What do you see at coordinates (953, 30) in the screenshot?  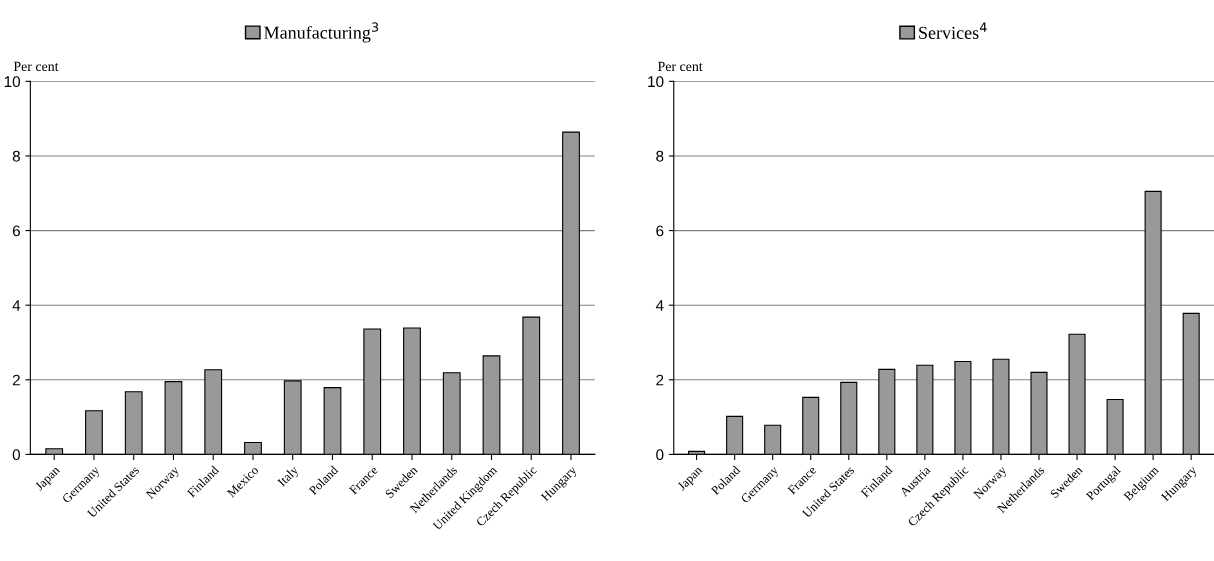 I see `legend-label: Services$^{4}$` at bounding box center [953, 30].